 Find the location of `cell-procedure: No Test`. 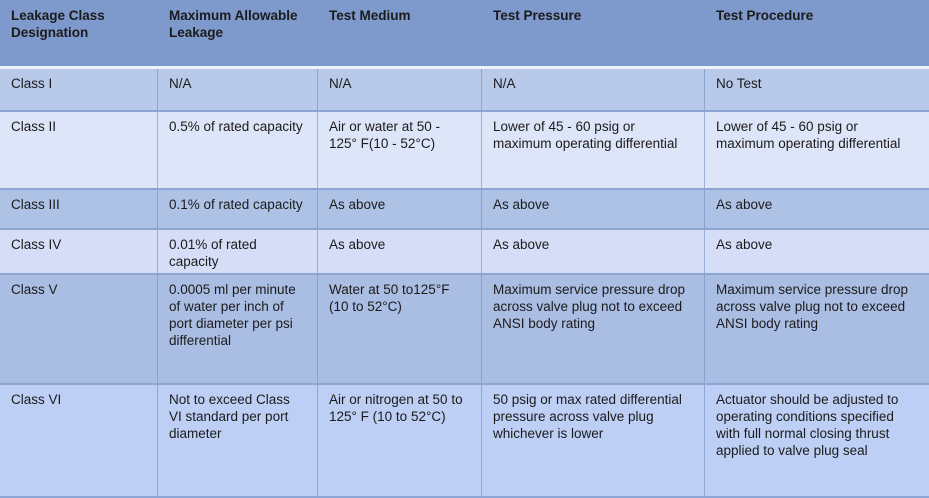

cell-procedure: No Test is located at coordinates (739, 83).